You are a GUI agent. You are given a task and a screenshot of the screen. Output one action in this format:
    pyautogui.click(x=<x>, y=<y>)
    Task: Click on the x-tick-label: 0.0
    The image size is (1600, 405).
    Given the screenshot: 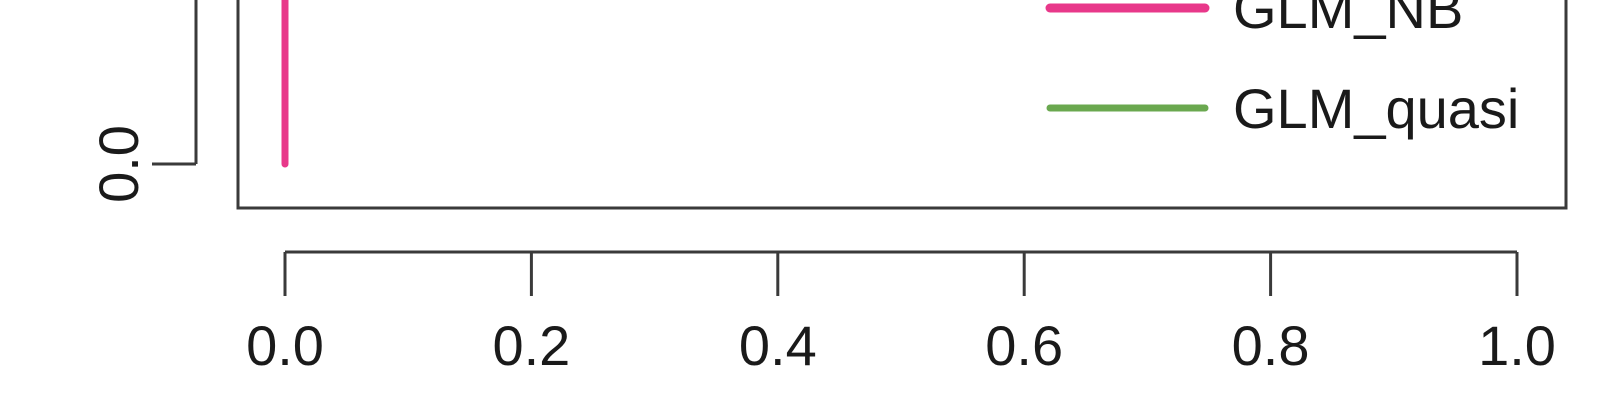 What is the action you would take?
    pyautogui.click(x=285, y=345)
    